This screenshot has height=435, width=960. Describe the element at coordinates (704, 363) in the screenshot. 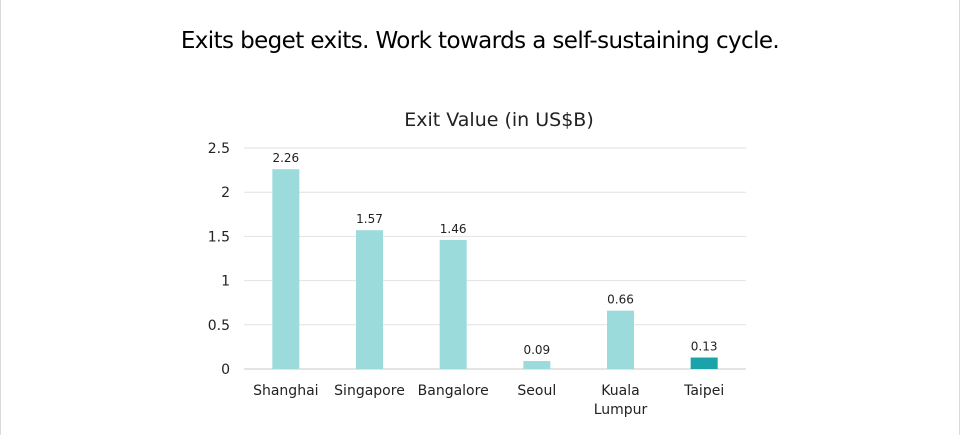

I see `bar-taipei` at that location.